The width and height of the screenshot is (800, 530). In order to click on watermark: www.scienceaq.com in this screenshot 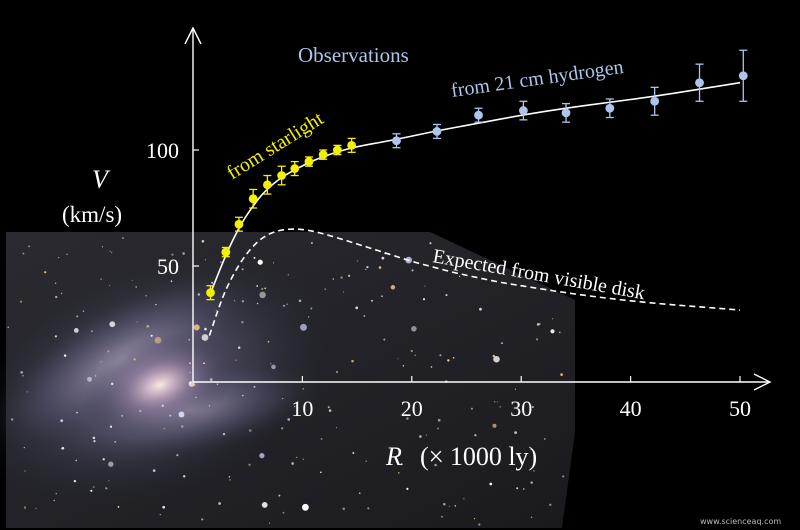, I will do `click(740, 521)`.